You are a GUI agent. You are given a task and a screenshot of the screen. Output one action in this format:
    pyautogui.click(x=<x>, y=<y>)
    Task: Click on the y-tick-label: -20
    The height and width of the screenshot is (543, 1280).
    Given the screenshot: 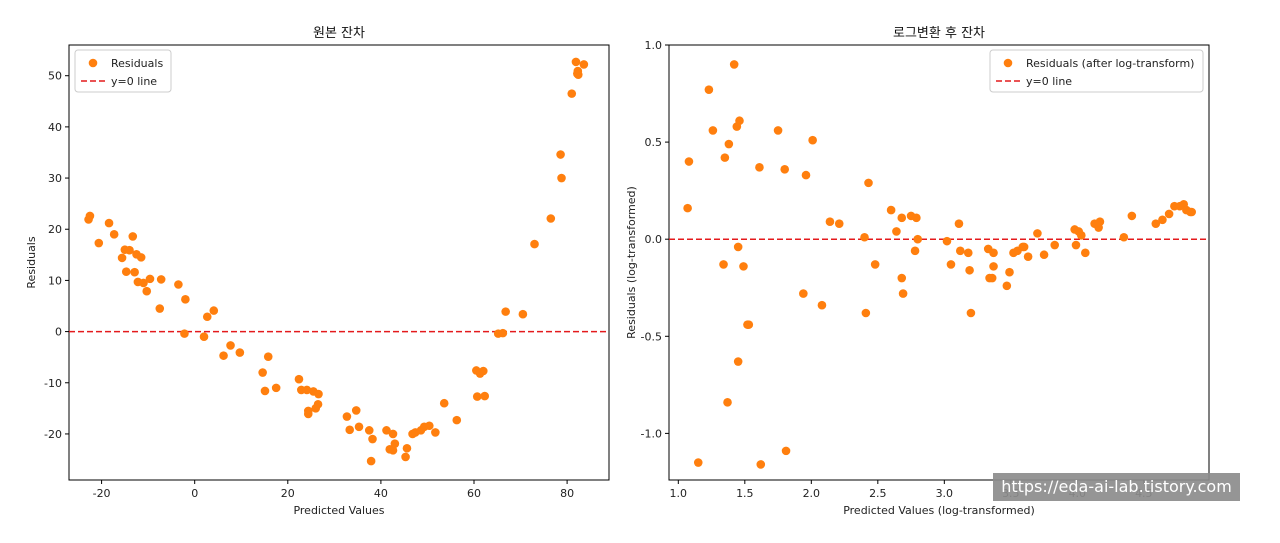 What is the action you would take?
    pyautogui.click(x=53, y=434)
    